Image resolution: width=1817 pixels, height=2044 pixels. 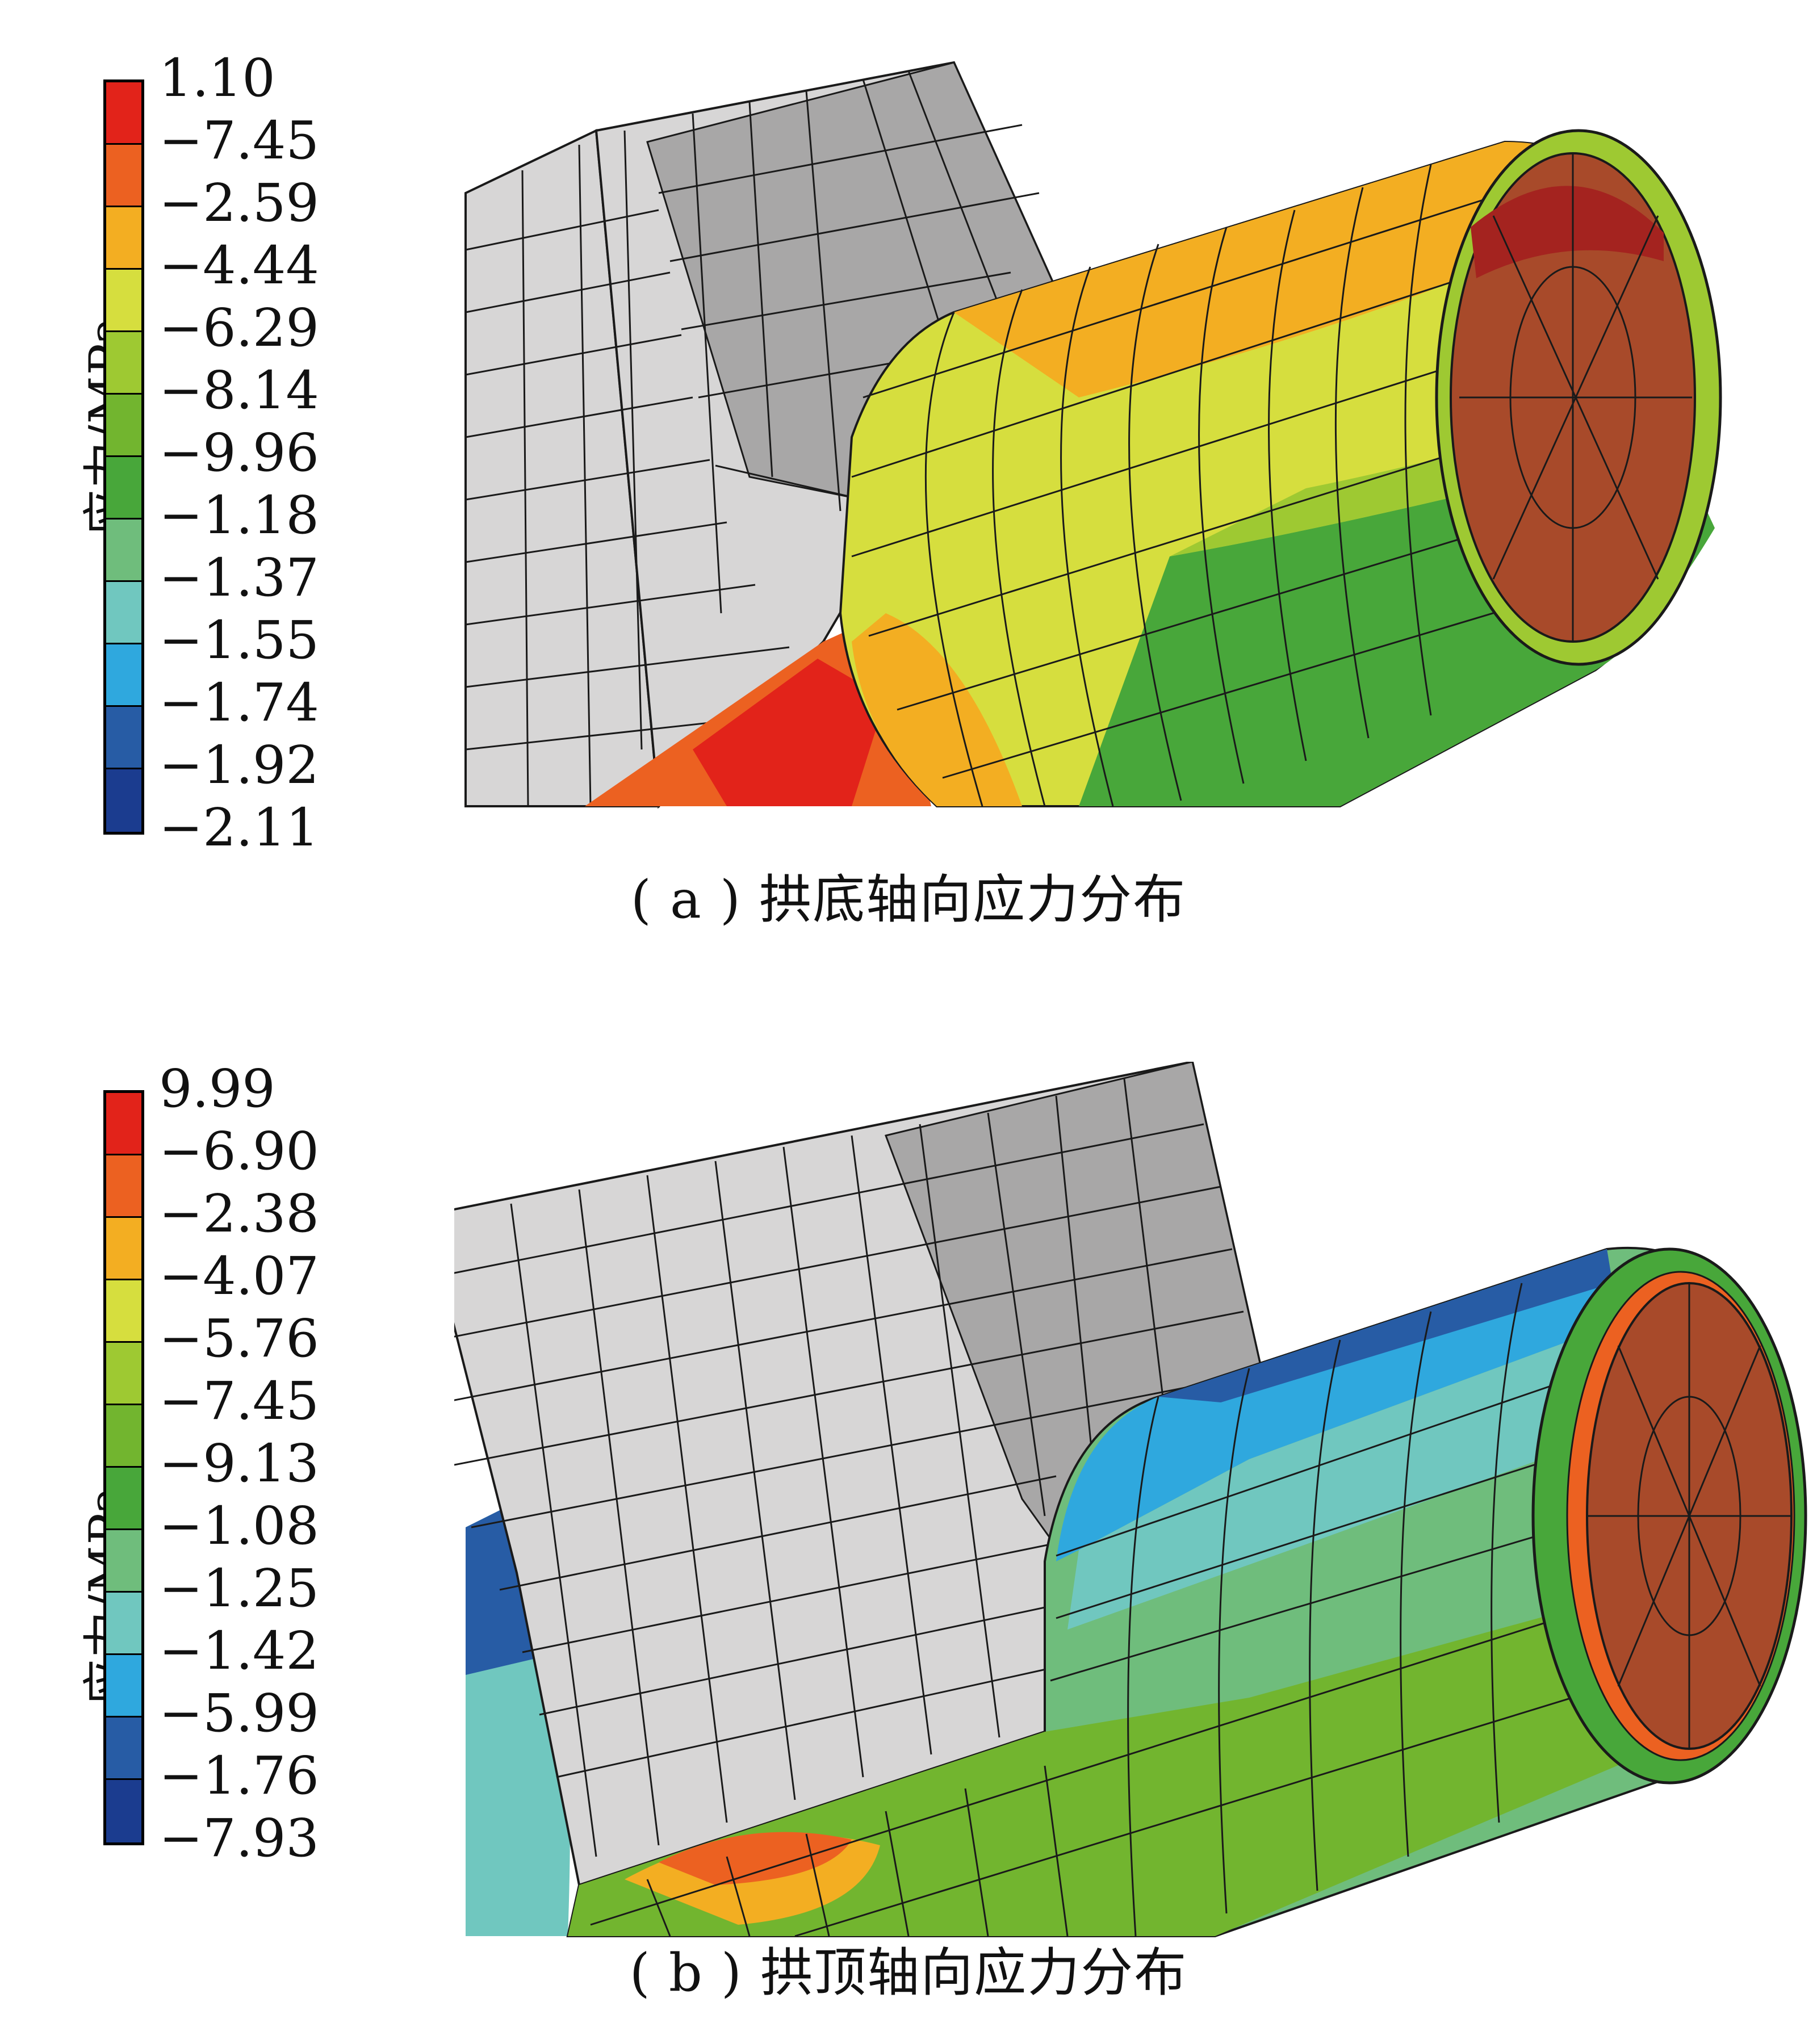 I want to click on legend-value-label: −1.37, so click(x=239, y=577).